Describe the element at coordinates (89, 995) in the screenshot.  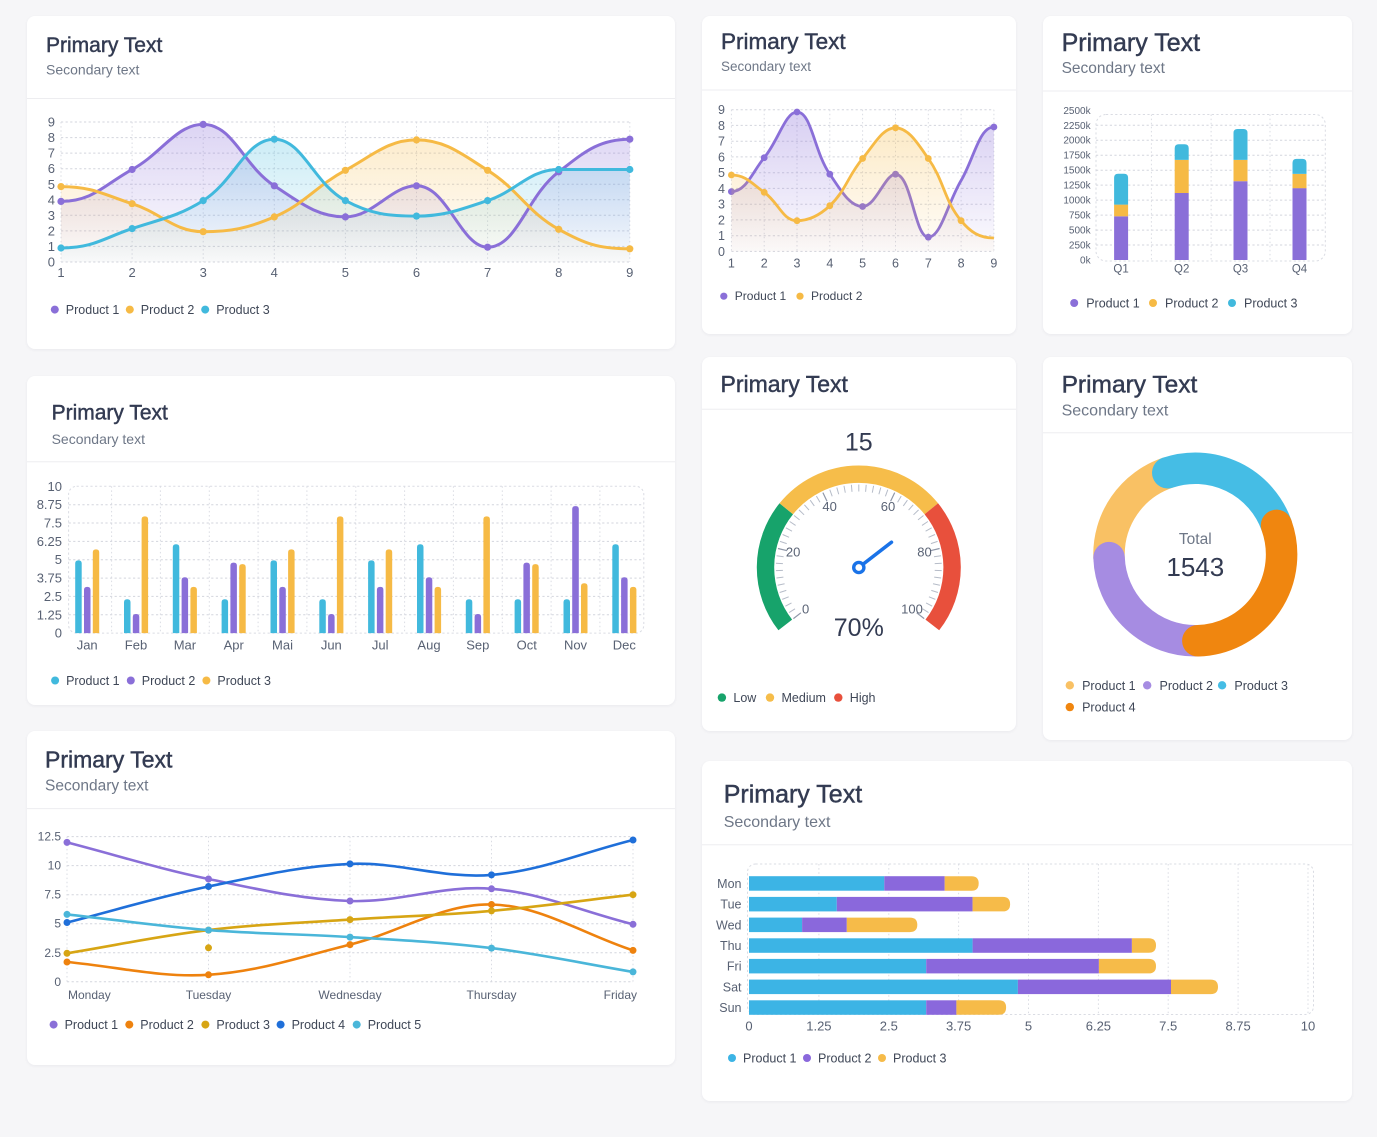
I see `svg-text: Monday` at that location.